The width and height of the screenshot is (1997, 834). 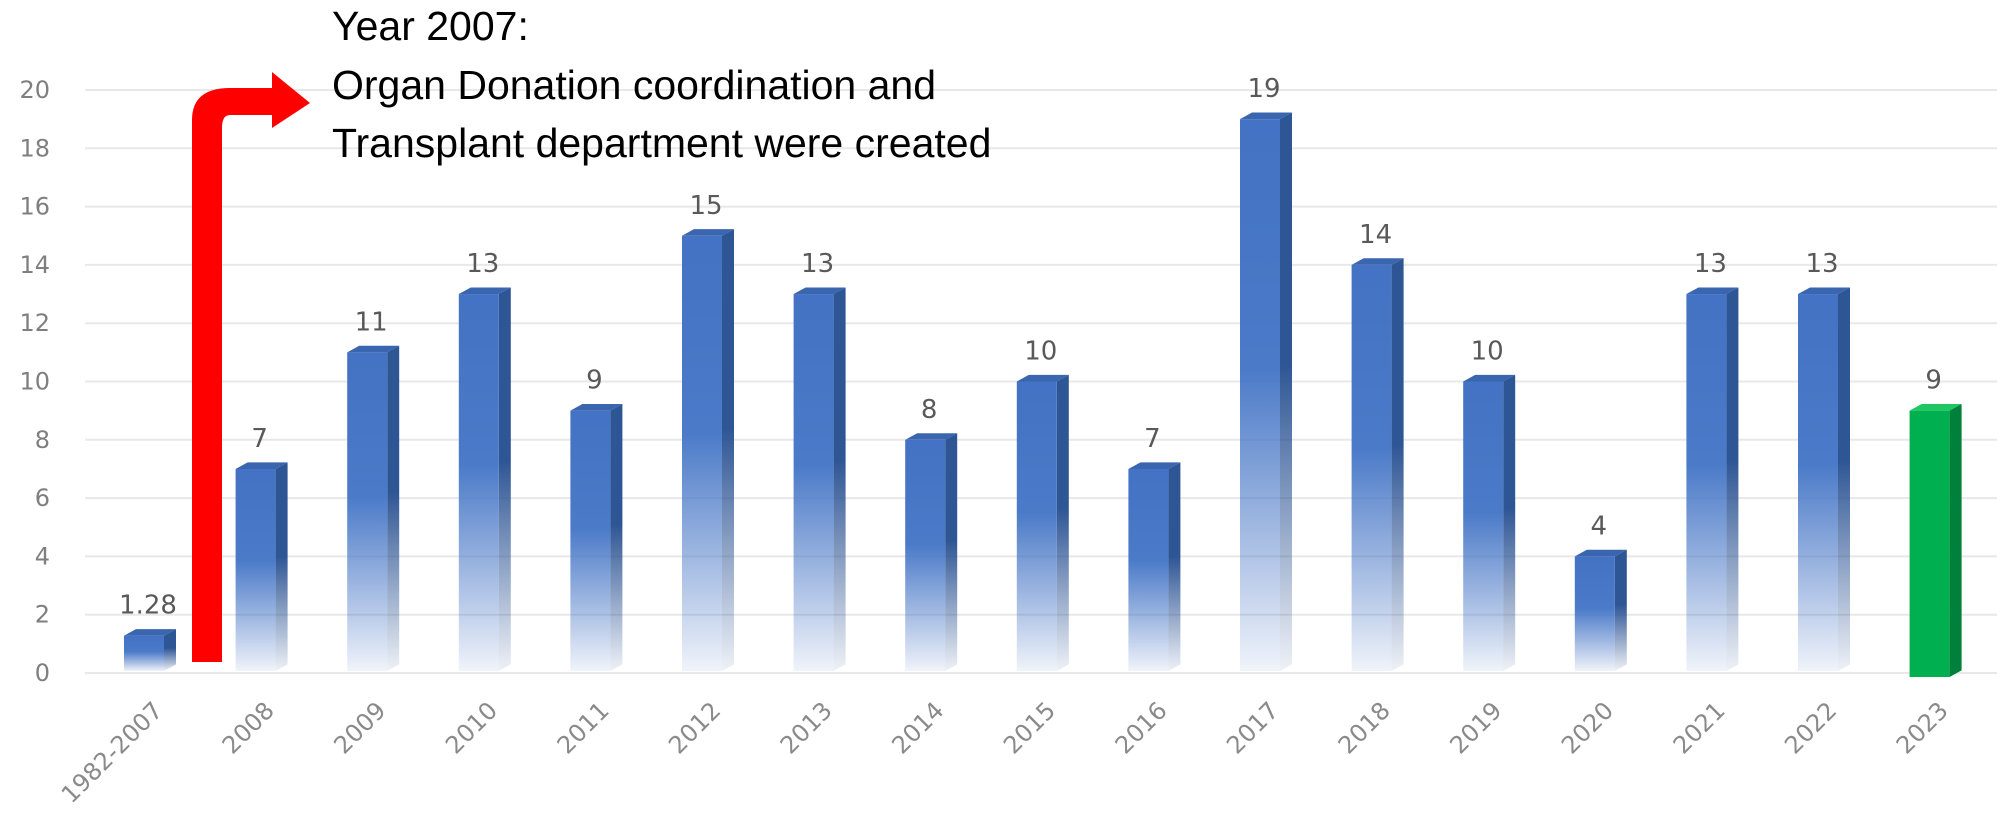 What do you see at coordinates (34, 207) in the screenshot?
I see `y-tick-label: 16` at bounding box center [34, 207].